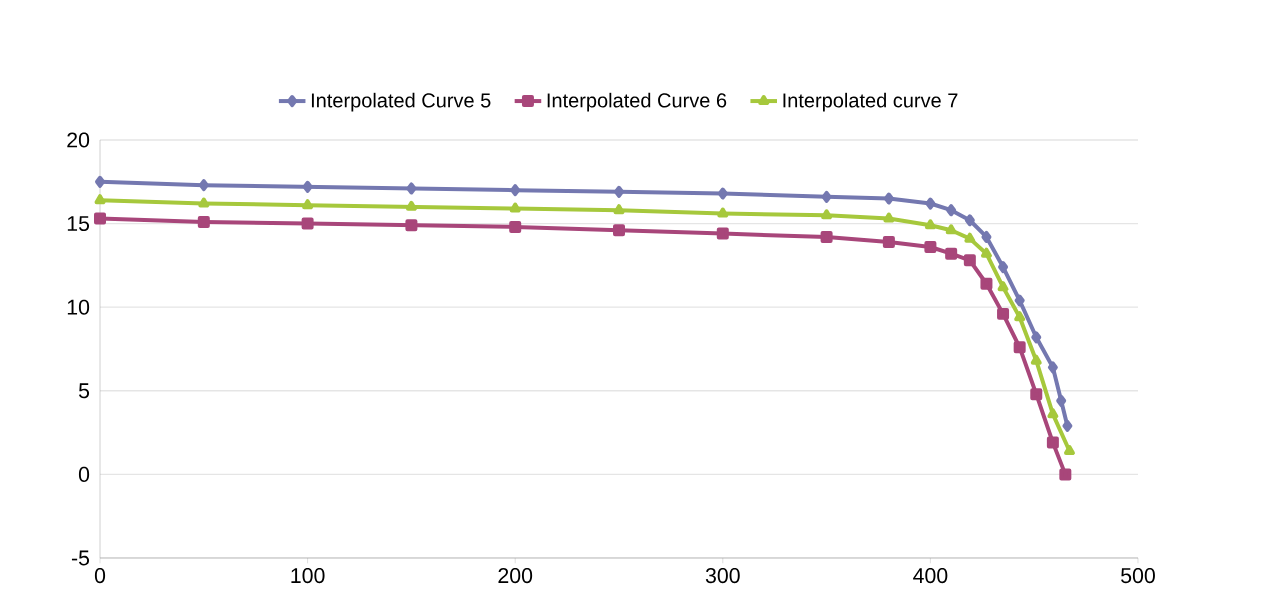  I want to click on y-tick-label: 15, so click(78, 224).